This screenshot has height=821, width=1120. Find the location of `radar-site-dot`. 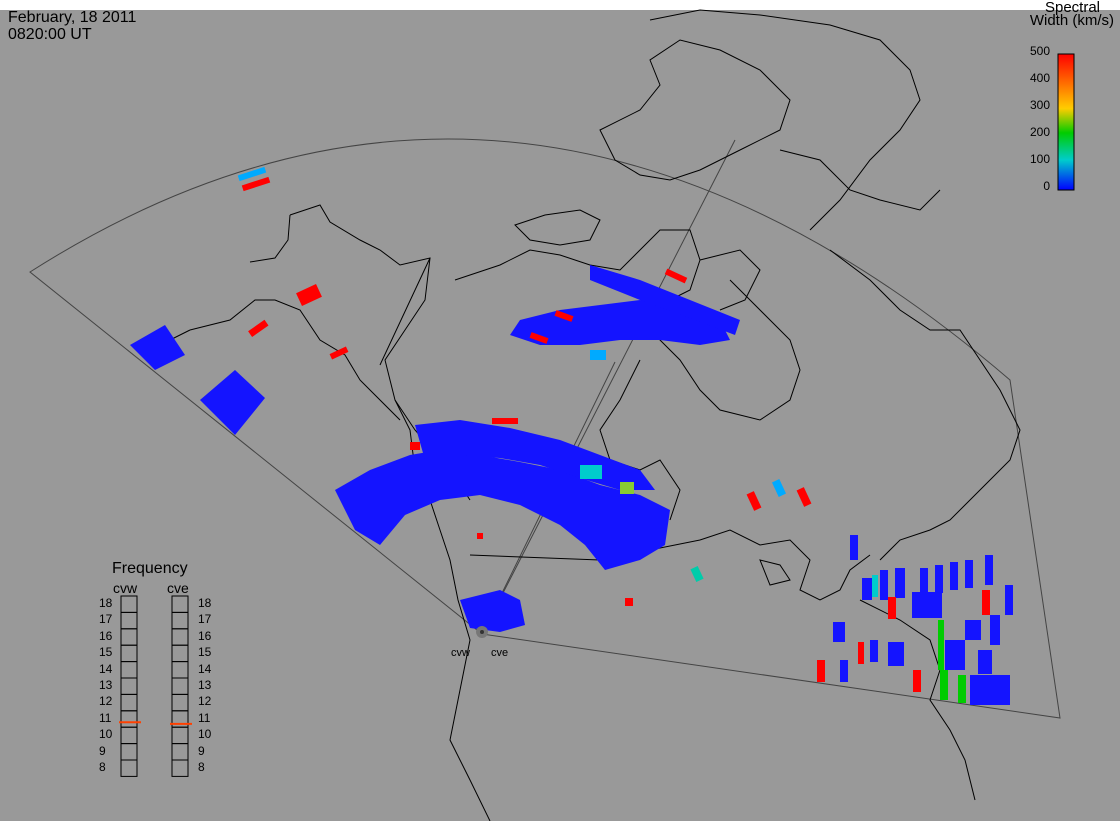

radar-site-dot is located at coordinates (482, 632).